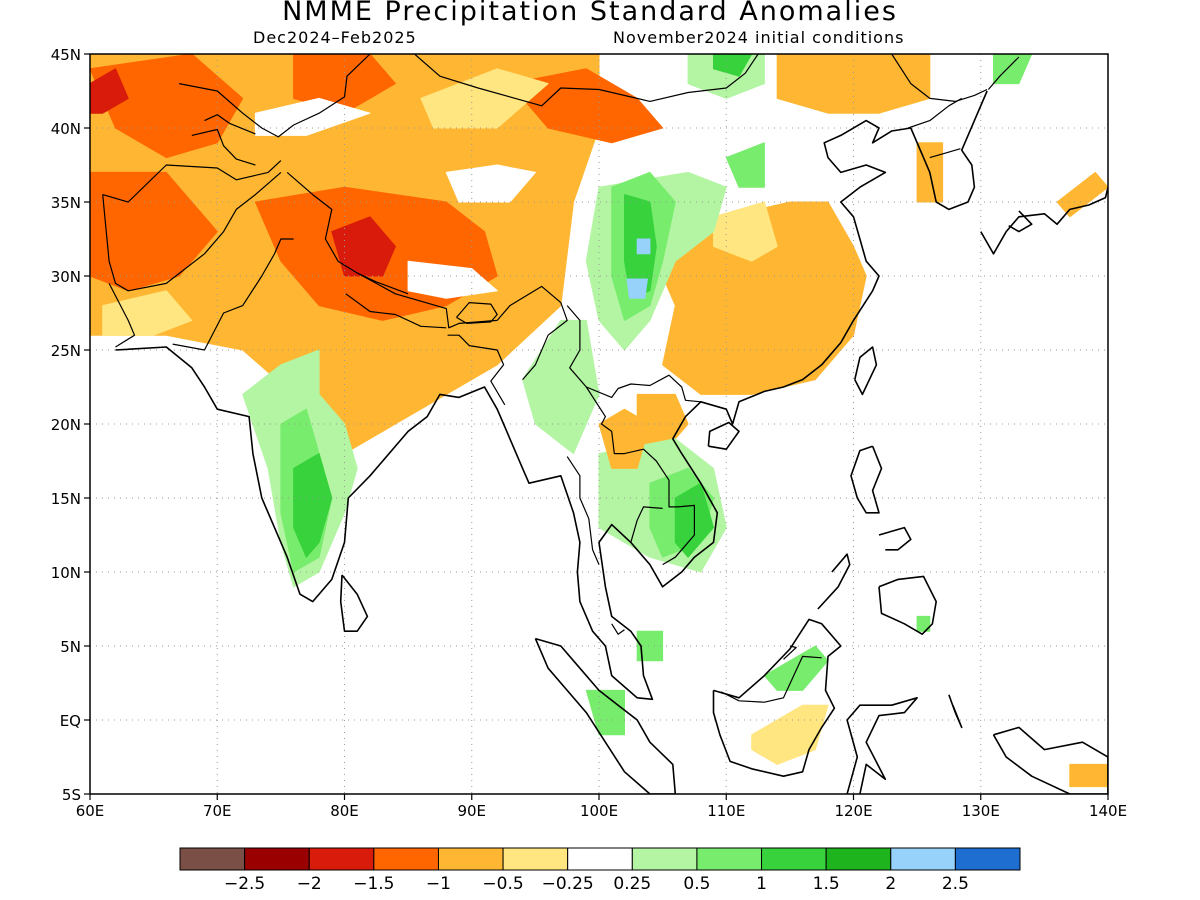 The height and width of the screenshot is (900, 1200). Describe the element at coordinates (1108, 811) in the screenshot. I see `lon-tick-label: 140E` at that location.